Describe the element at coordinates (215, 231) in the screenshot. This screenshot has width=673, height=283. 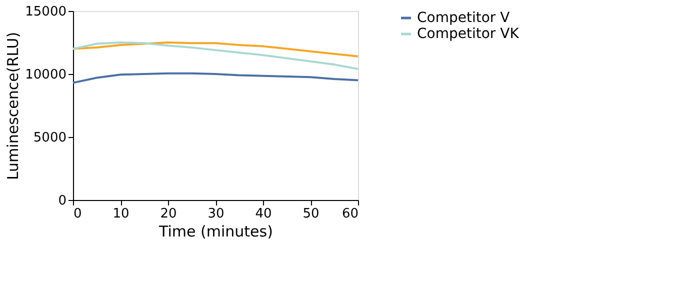
I see `x-axis-title: Time (minutes)` at that location.